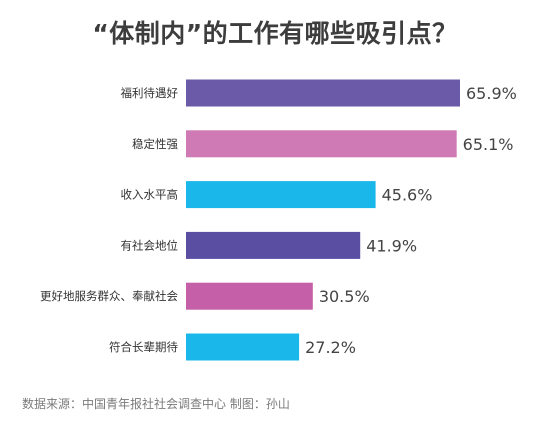  Describe the element at coordinates (109, 296) in the screenshot. I see `category-label-4: 更好地服务群众、奉献社会` at that location.